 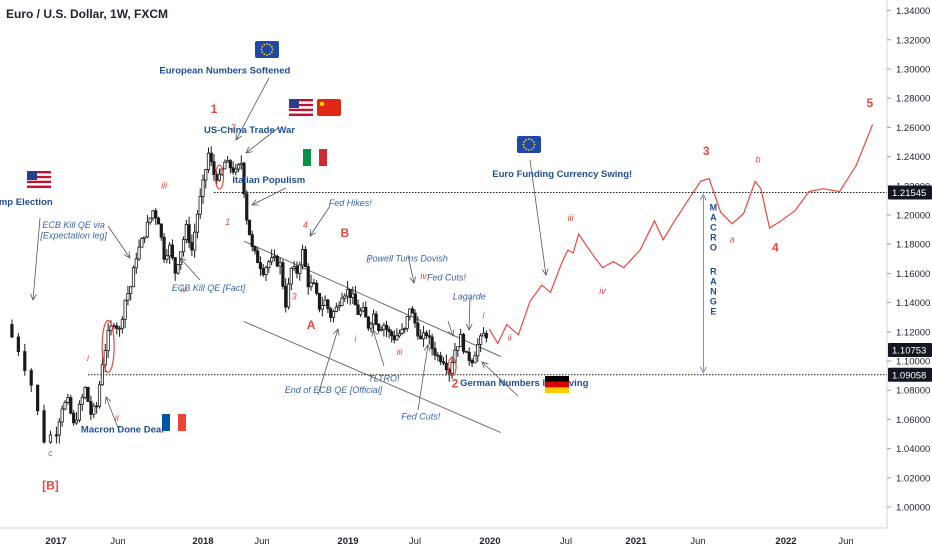 I want to click on channel-line, so click(x=372, y=299).